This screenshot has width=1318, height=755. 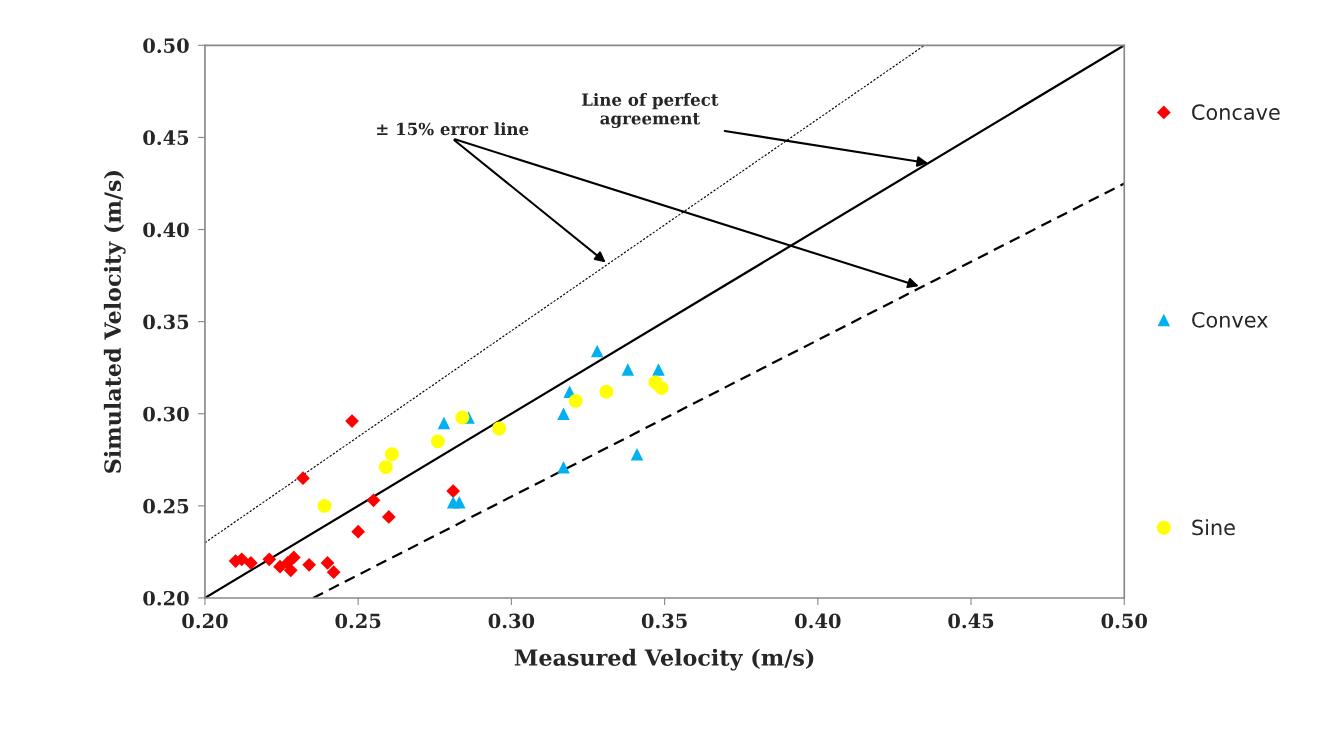 I want to click on y-tick-label: 0.40, so click(x=166, y=230).